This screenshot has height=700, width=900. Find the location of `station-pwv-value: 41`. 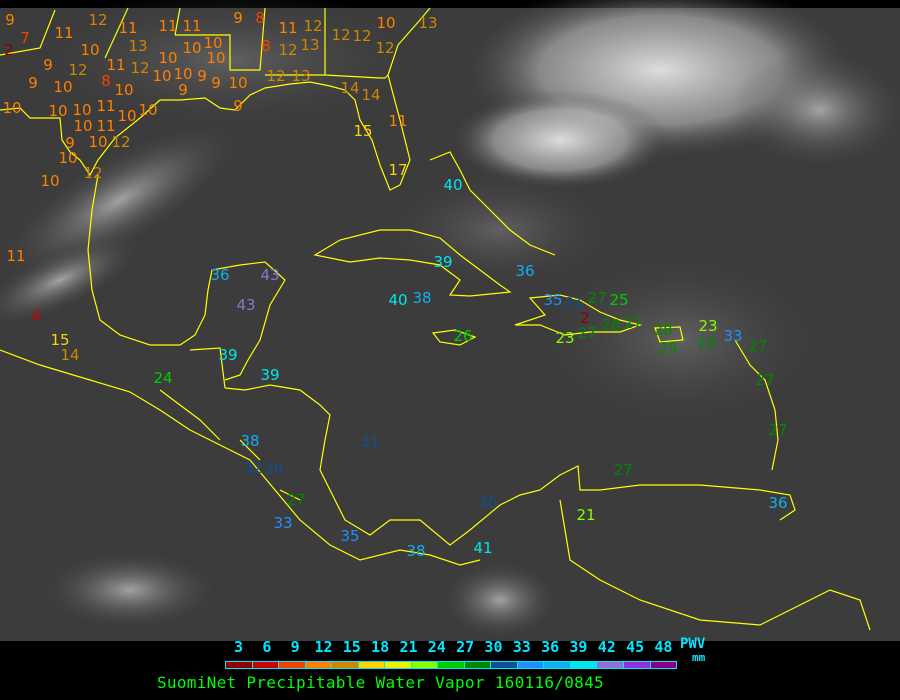

station-pwv-value: 41 is located at coordinates (482, 548).